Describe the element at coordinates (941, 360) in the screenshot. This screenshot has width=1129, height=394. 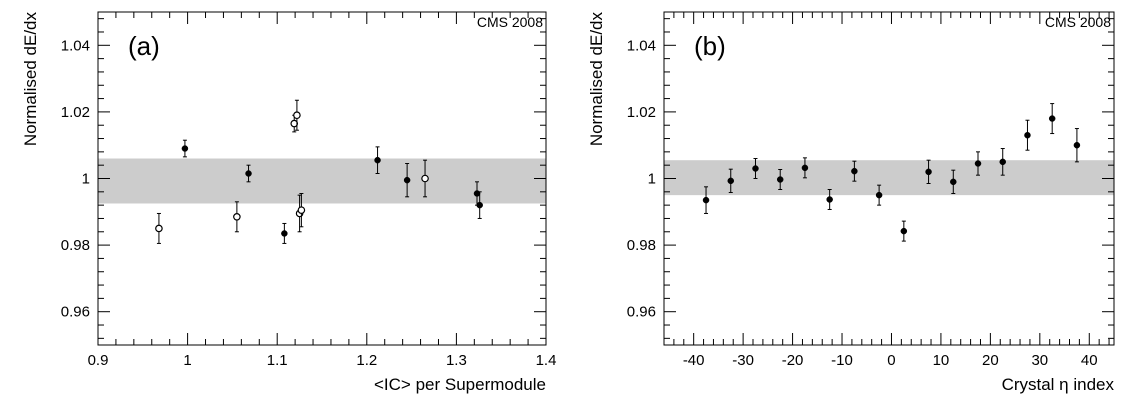
I see `x-tick-label: 10` at that location.